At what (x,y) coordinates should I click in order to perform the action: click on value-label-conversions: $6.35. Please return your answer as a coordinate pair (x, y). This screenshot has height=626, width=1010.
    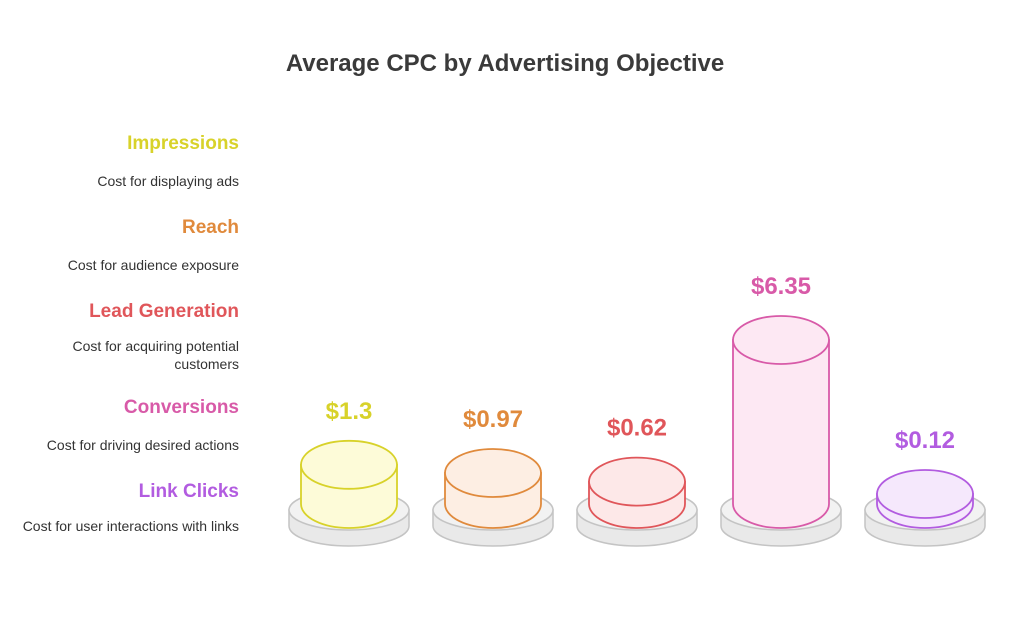
    Looking at the image, I should click on (781, 286).